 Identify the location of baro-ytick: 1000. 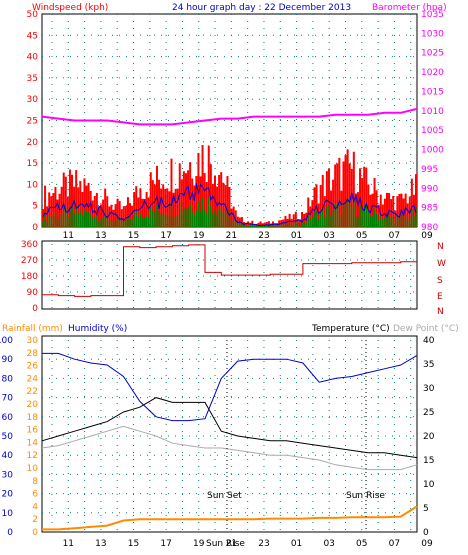
(432, 151).